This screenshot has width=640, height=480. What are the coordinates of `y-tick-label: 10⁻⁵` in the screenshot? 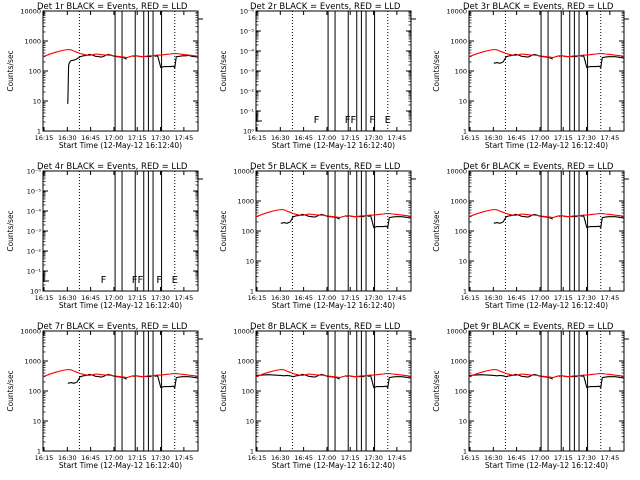 It's located at (34, 192).